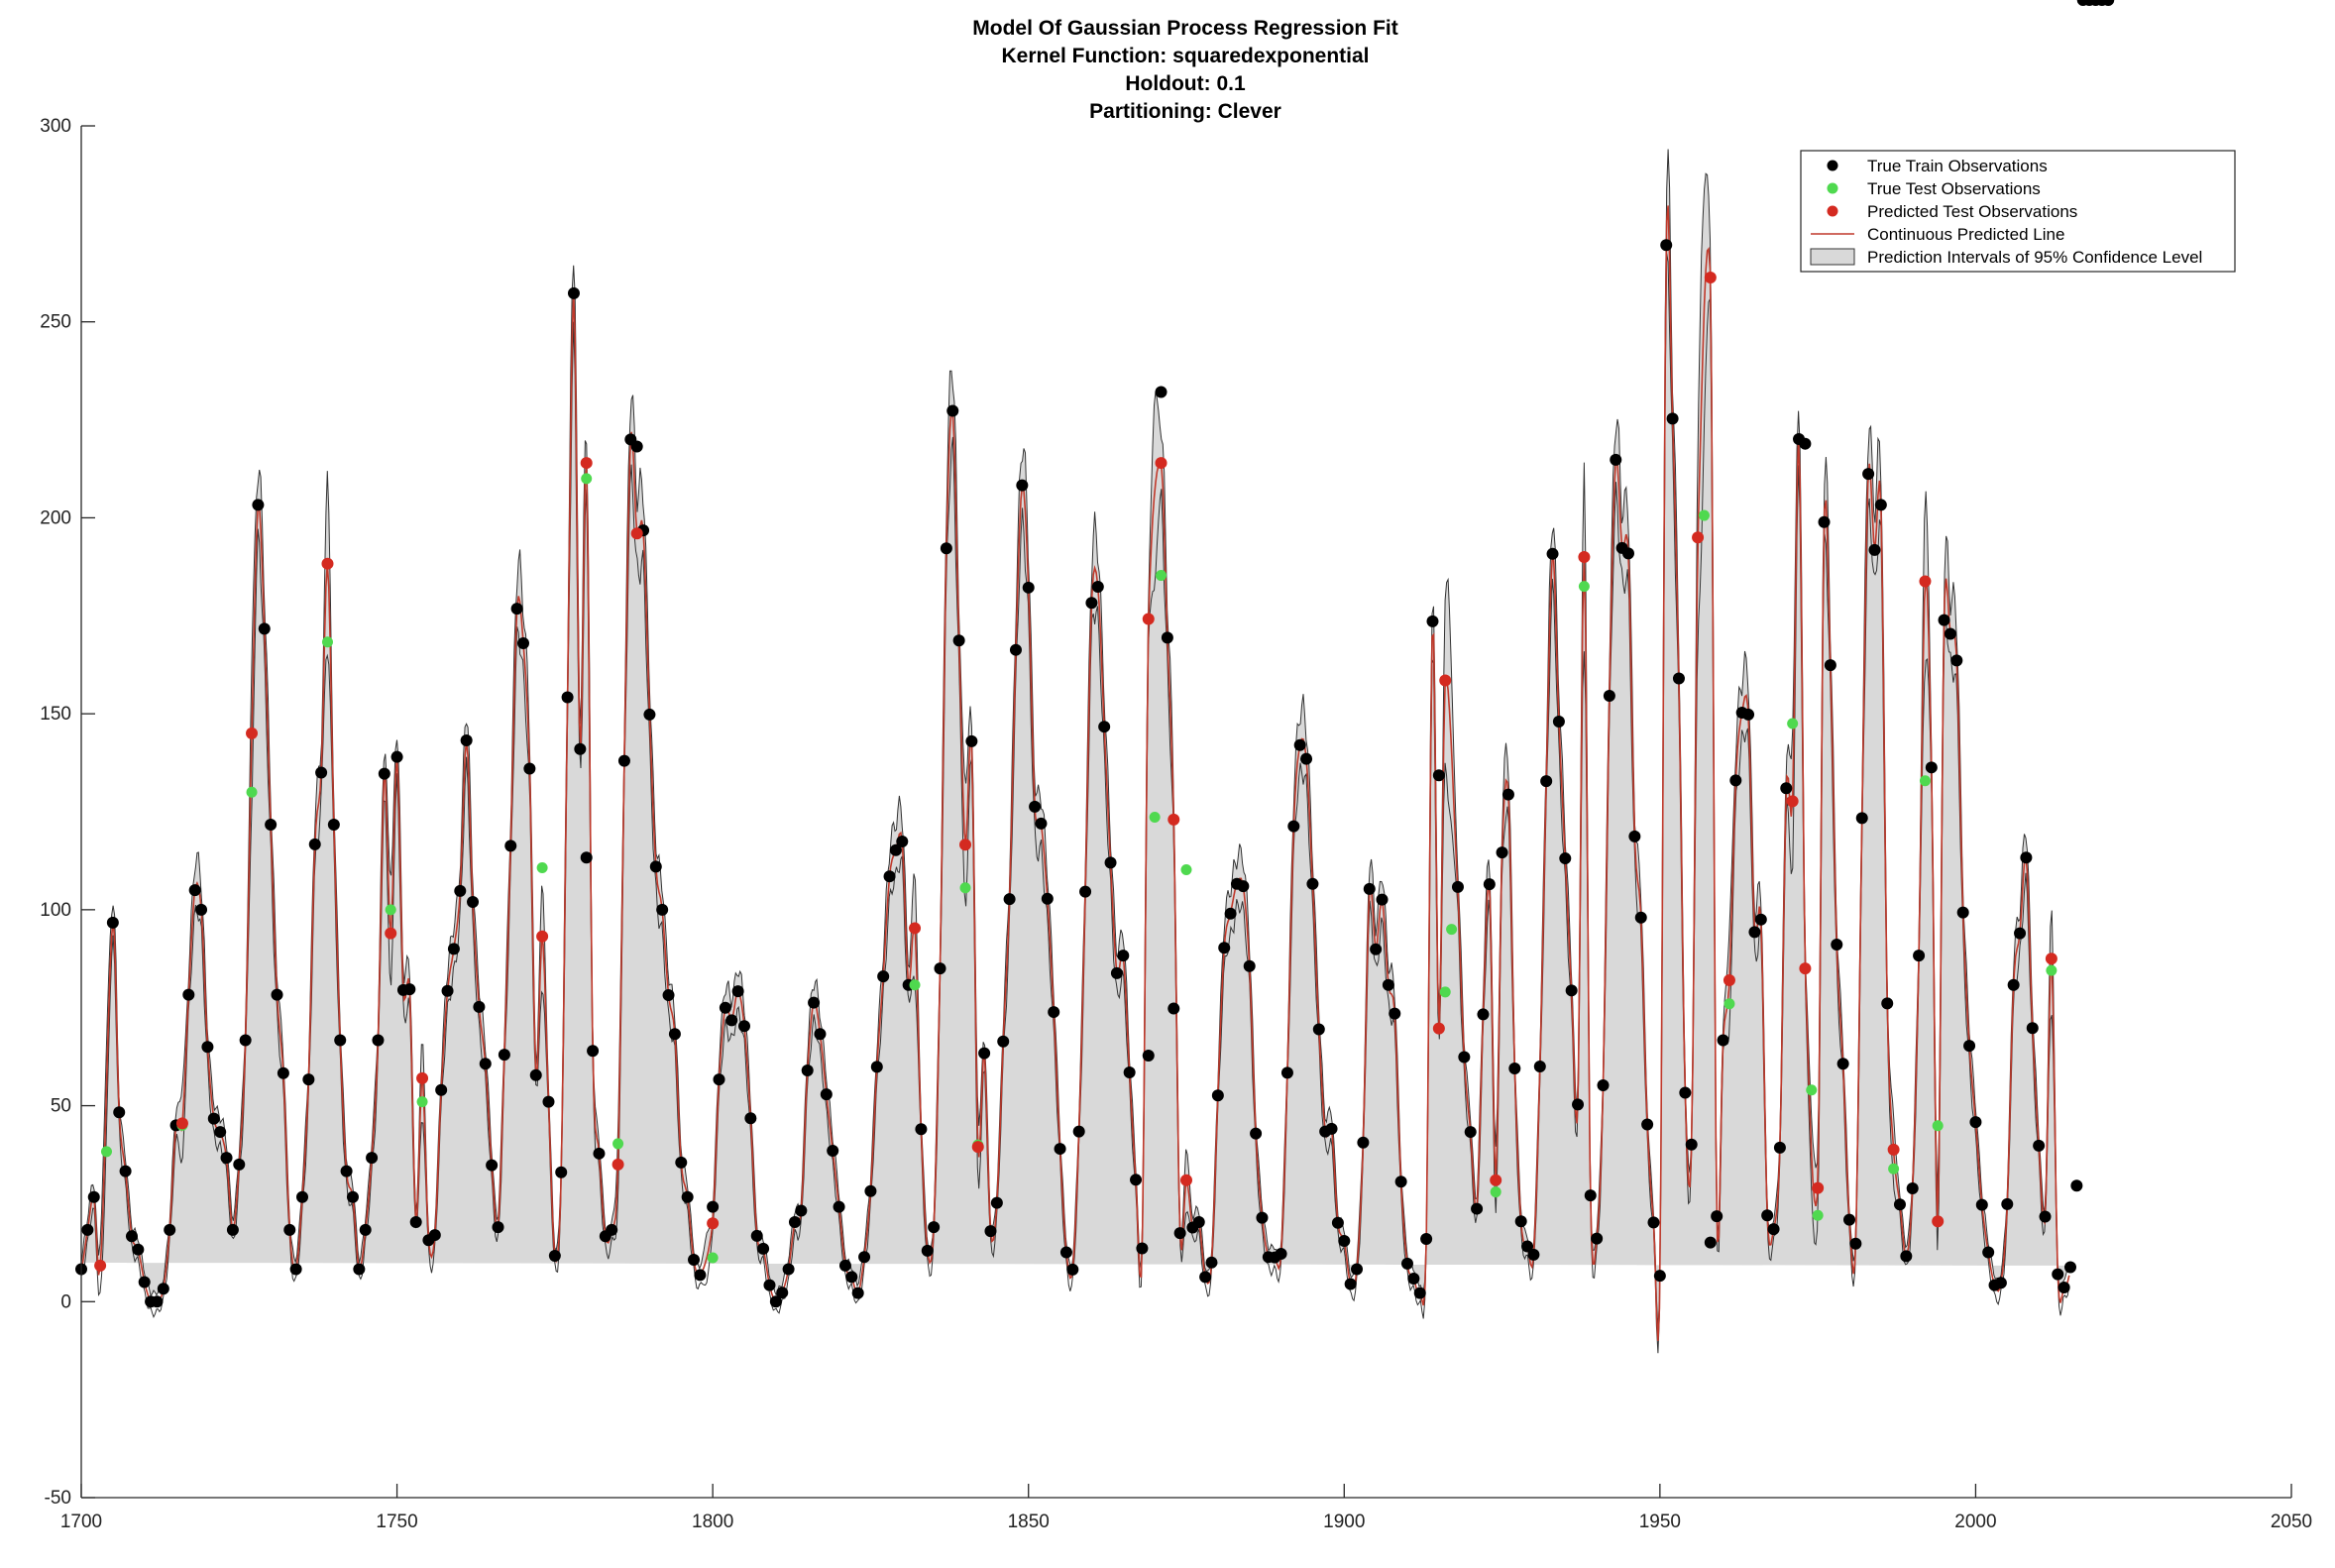 The width and height of the screenshot is (2335, 1568). Describe the element at coordinates (1185, 111) in the screenshot. I see `title-line-4: Partitioning: Clever` at that location.